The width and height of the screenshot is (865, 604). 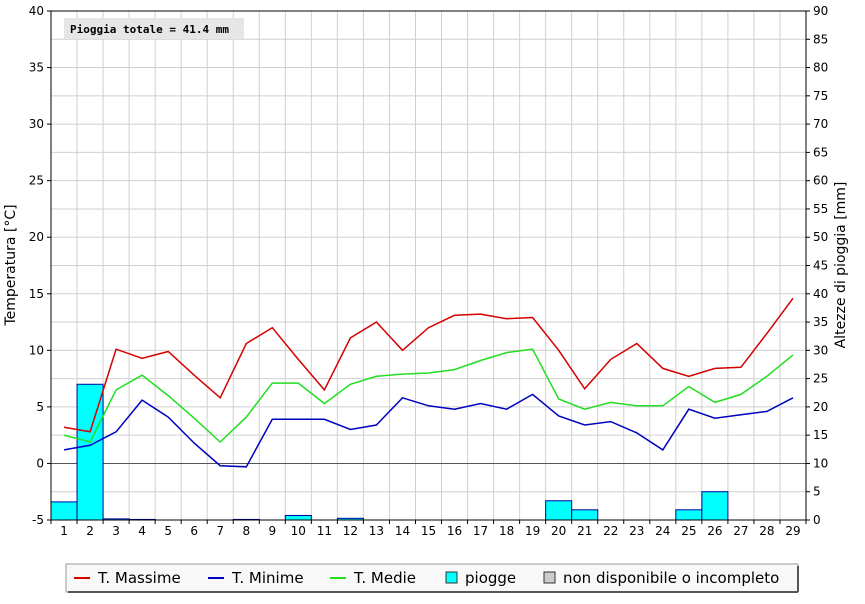 I want to click on right-tick-label: 55, so click(x=820, y=209).